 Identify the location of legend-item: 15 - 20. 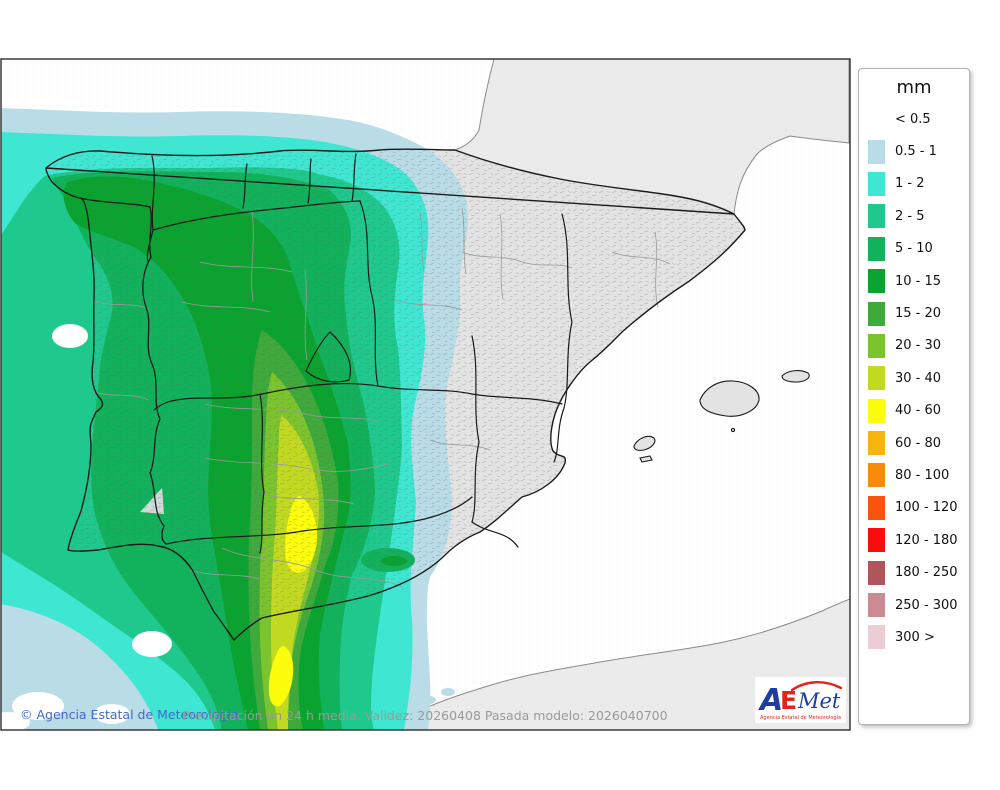
(914, 313).